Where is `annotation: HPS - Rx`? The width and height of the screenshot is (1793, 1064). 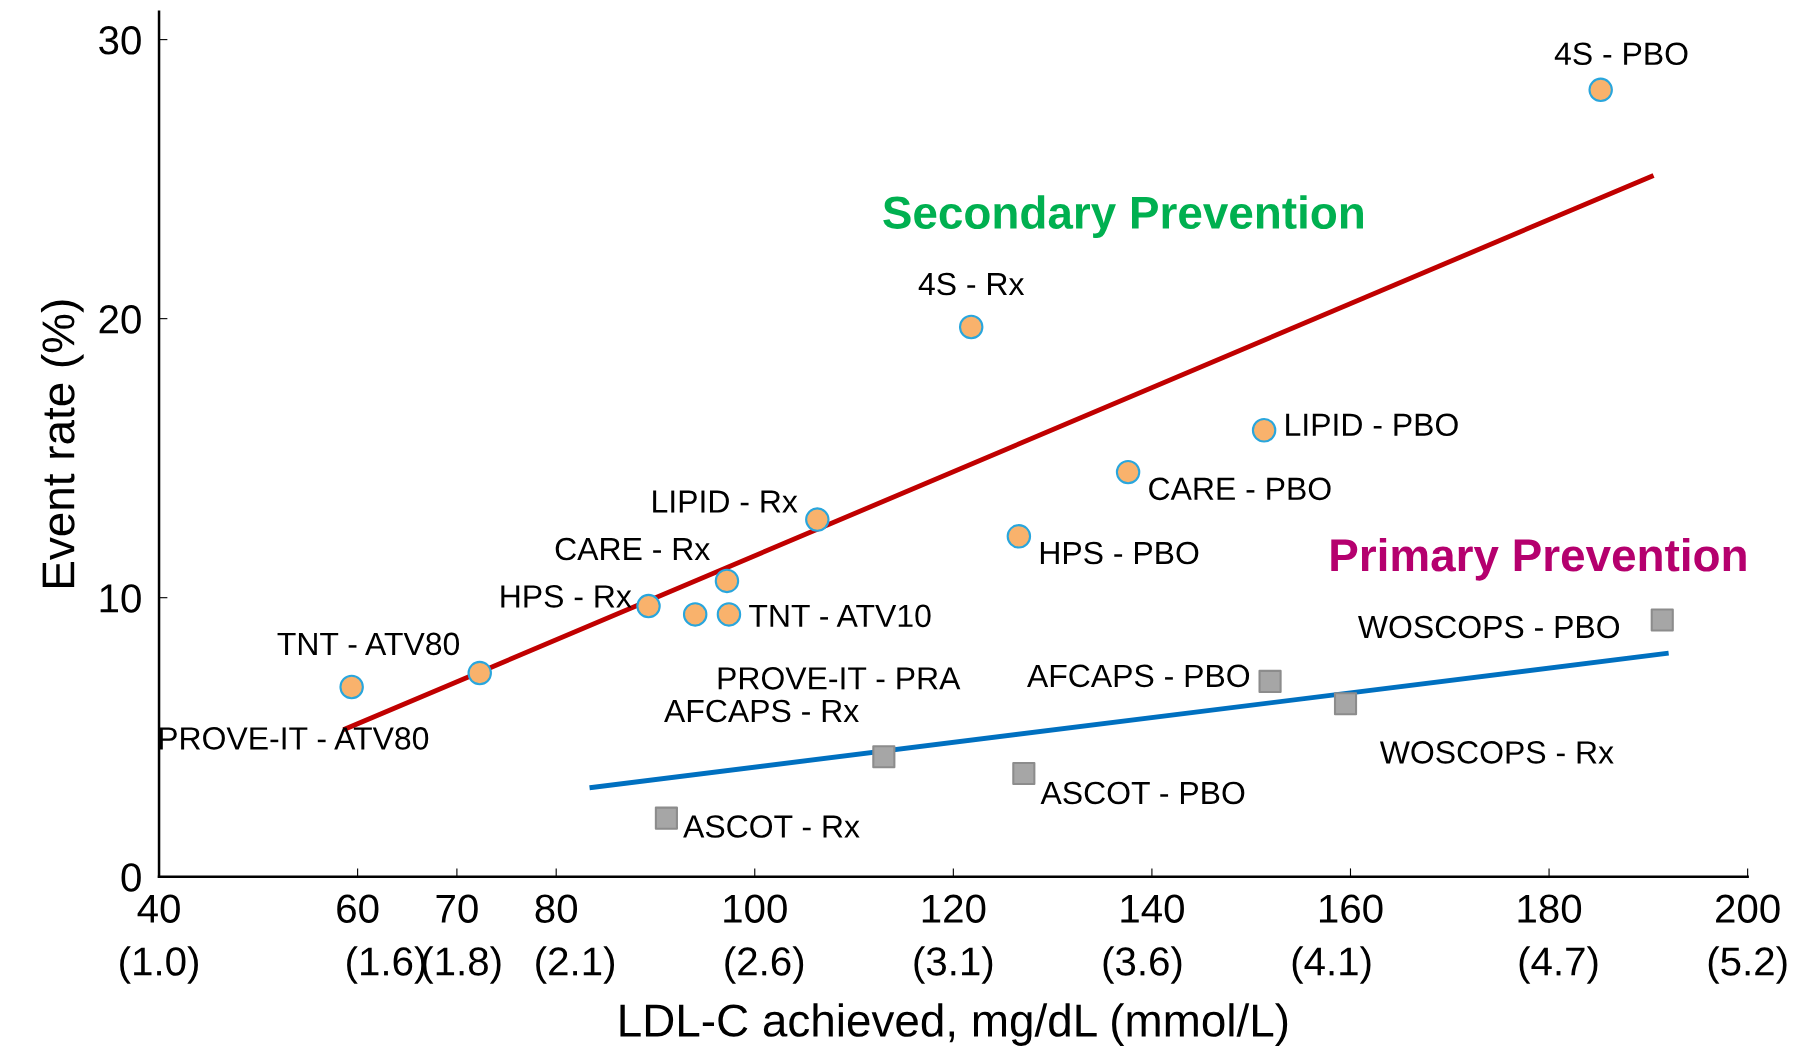 annotation: HPS - Rx is located at coordinates (566, 596).